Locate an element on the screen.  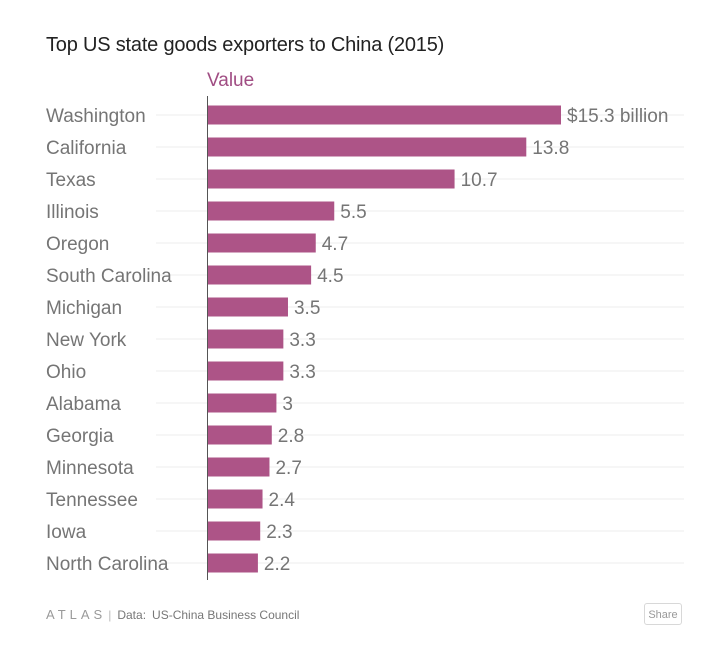
share-button: Share is located at coordinates (663, 614).